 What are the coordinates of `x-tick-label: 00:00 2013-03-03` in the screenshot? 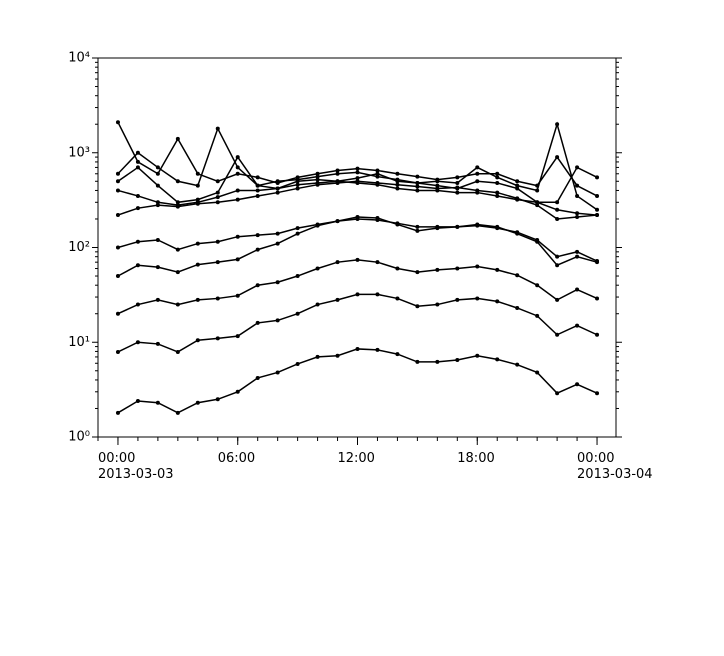 It's located at (135, 466).